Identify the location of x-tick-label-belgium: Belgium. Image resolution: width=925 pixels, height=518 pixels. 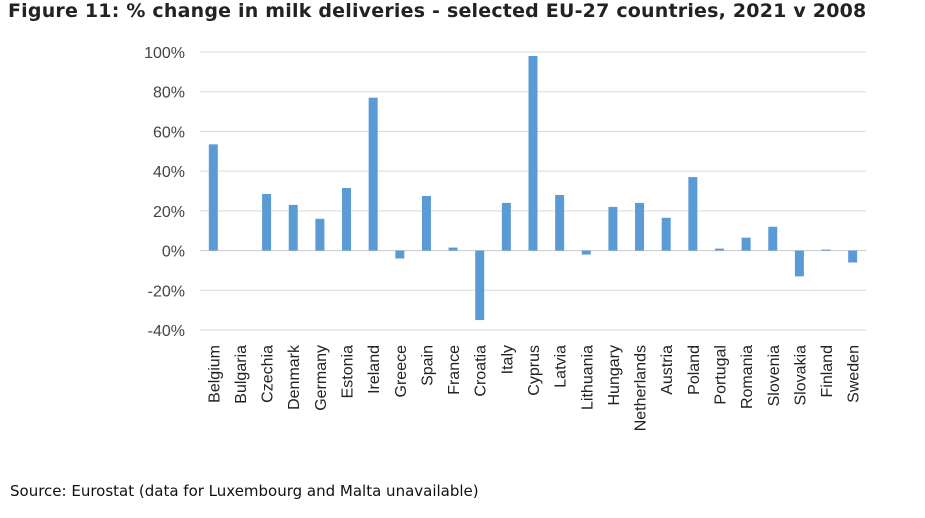
(214, 374).